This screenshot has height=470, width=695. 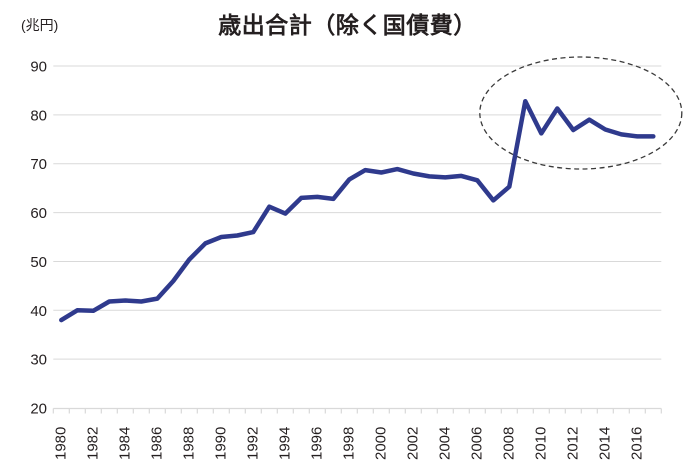 I want to click on x-tick-label: 1986, so click(x=156, y=443).